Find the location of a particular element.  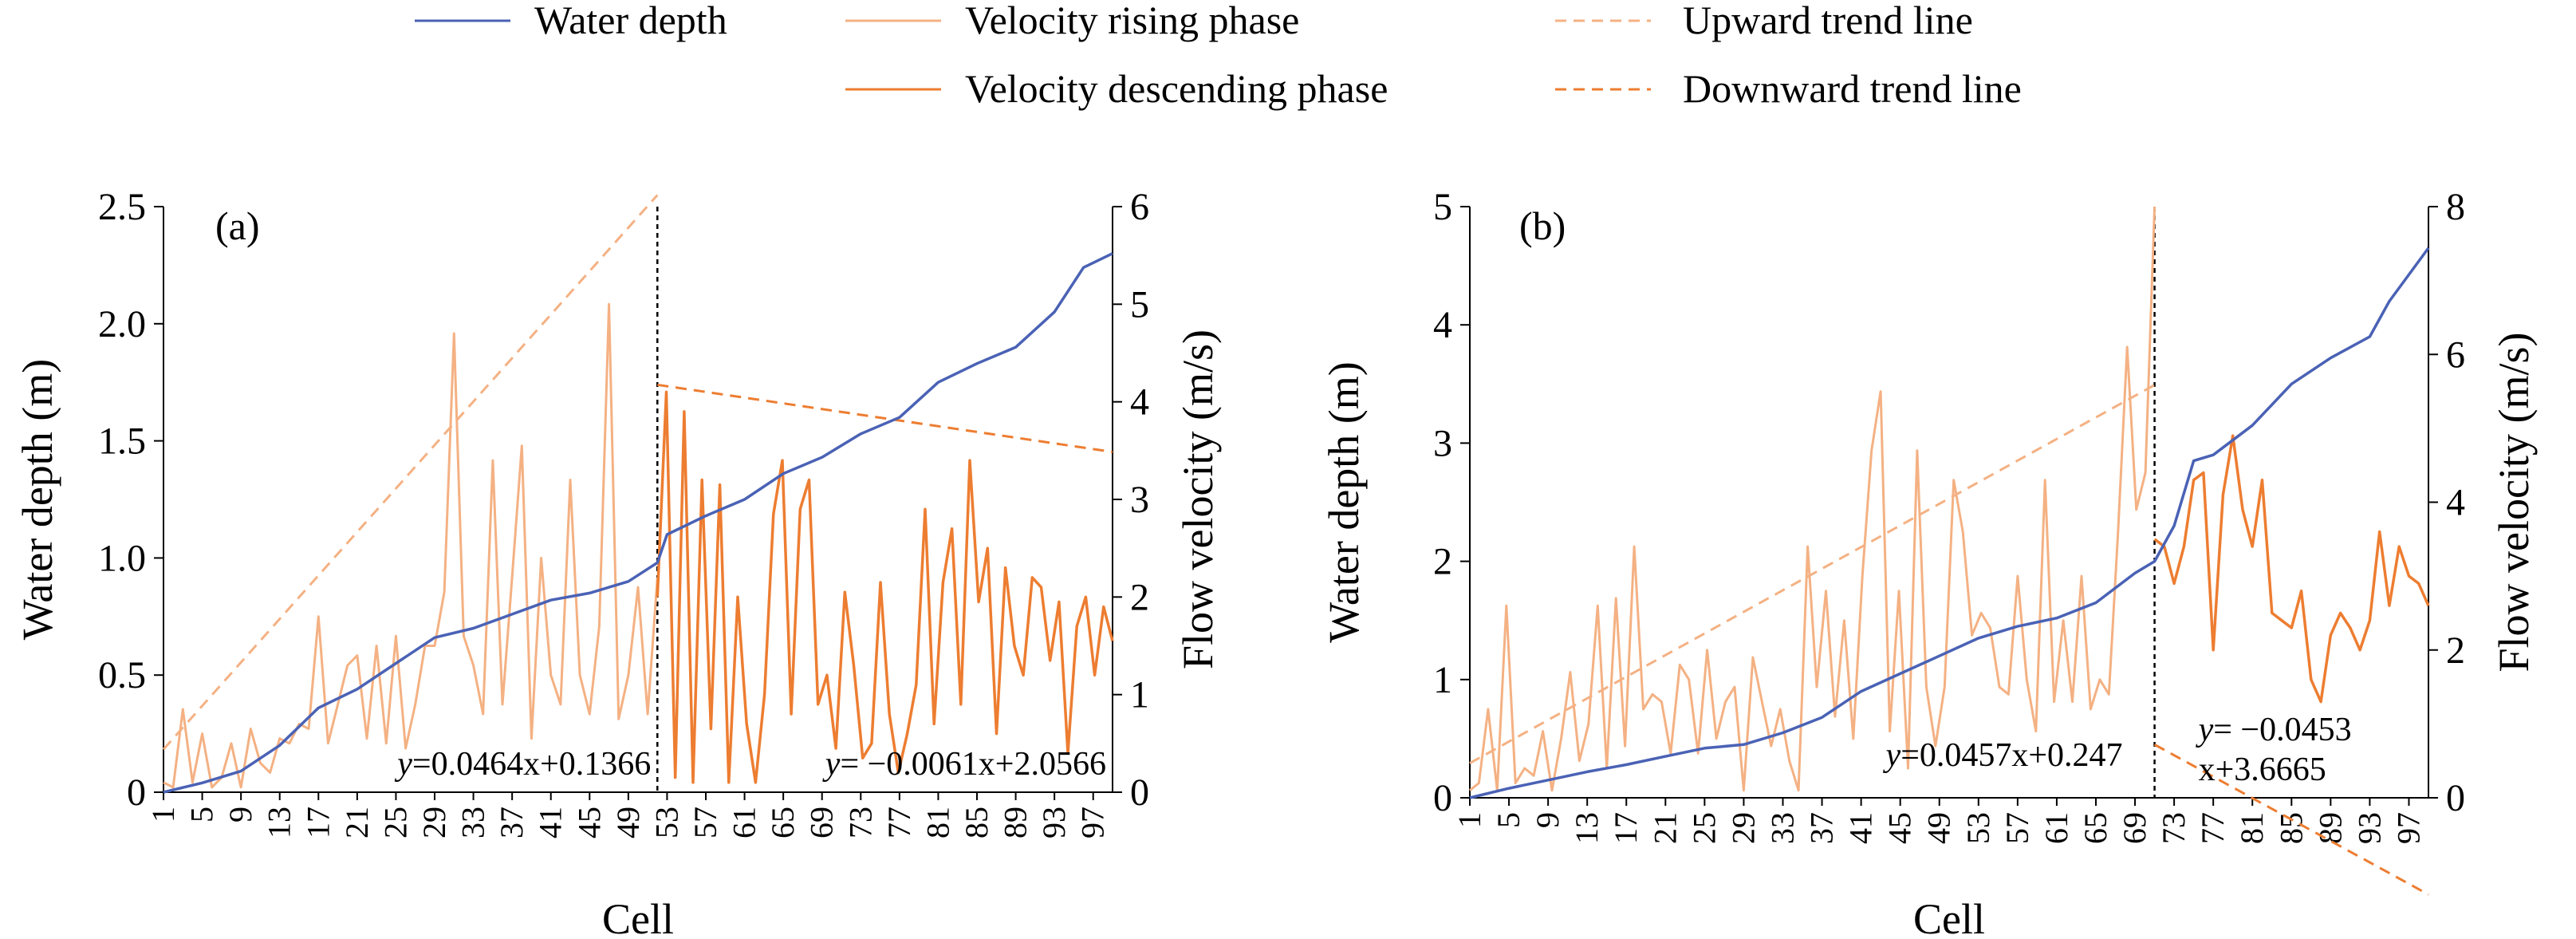

legend-item-water-depth: Water depth is located at coordinates (571, 21).